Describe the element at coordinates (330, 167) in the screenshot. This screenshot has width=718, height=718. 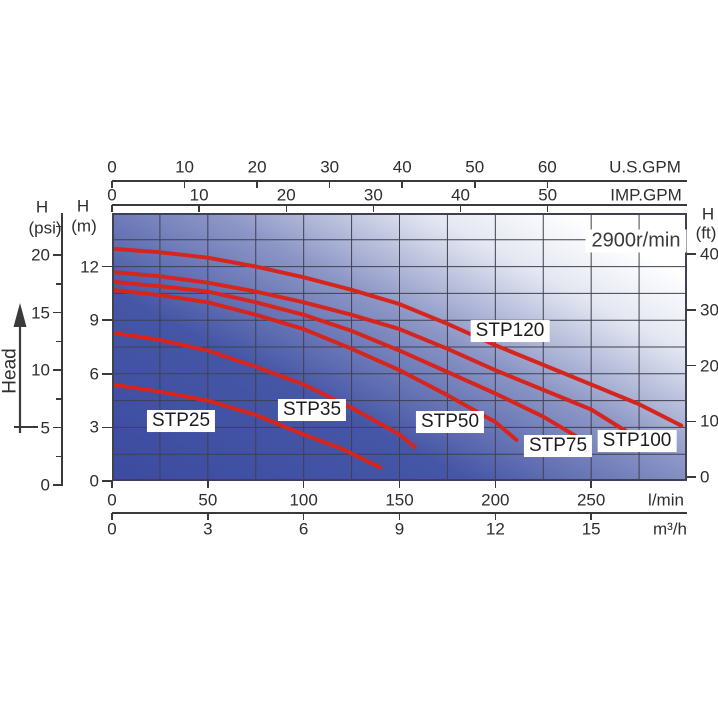
I see `us-gpm-tick-label: 30` at that location.